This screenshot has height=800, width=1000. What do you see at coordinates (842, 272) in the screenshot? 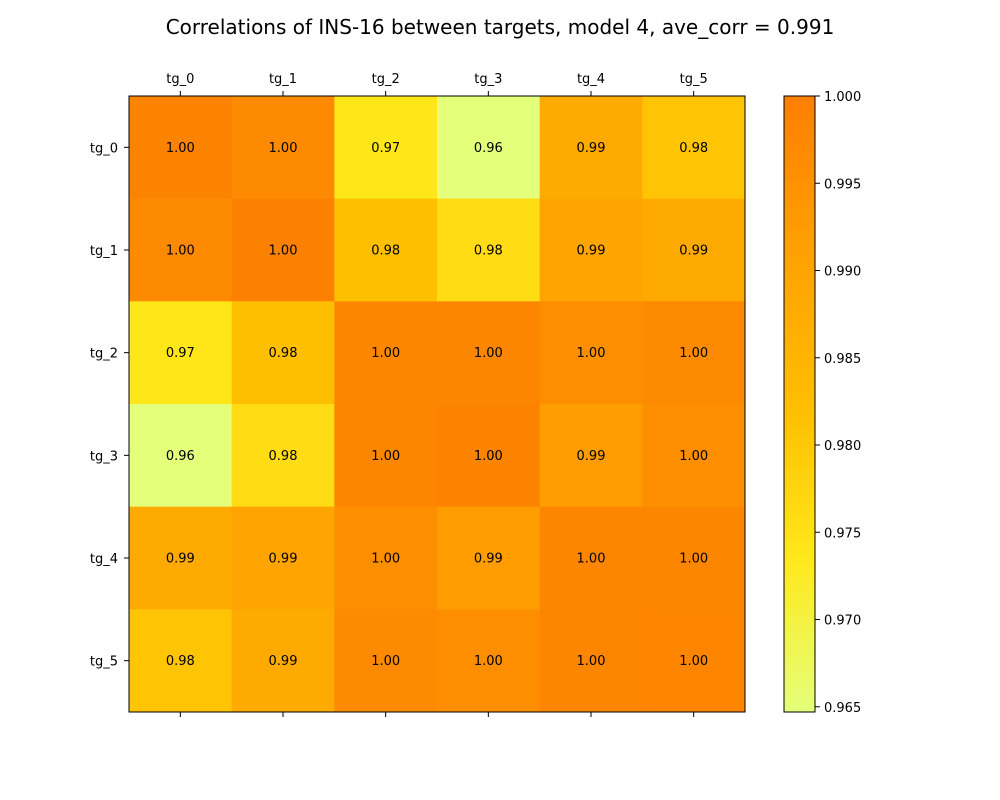
I see `colorbar-tick-label: 0.990` at bounding box center [842, 272].